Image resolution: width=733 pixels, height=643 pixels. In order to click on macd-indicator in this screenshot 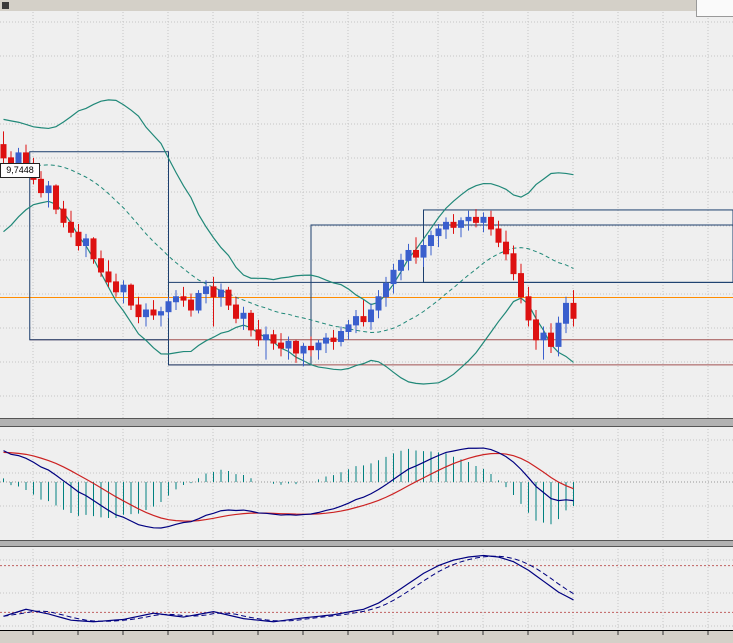, I will do `click(366, 488)`.